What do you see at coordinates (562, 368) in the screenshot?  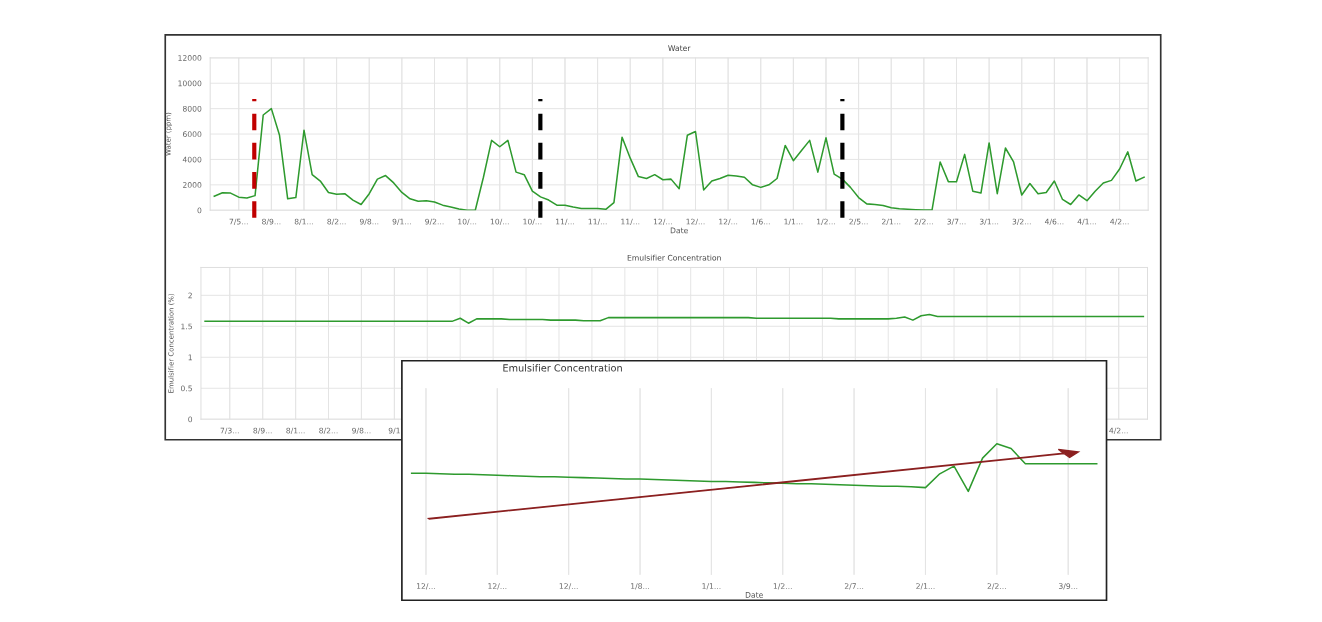 I see `chart-title: Emulsifier Concentration` at bounding box center [562, 368].